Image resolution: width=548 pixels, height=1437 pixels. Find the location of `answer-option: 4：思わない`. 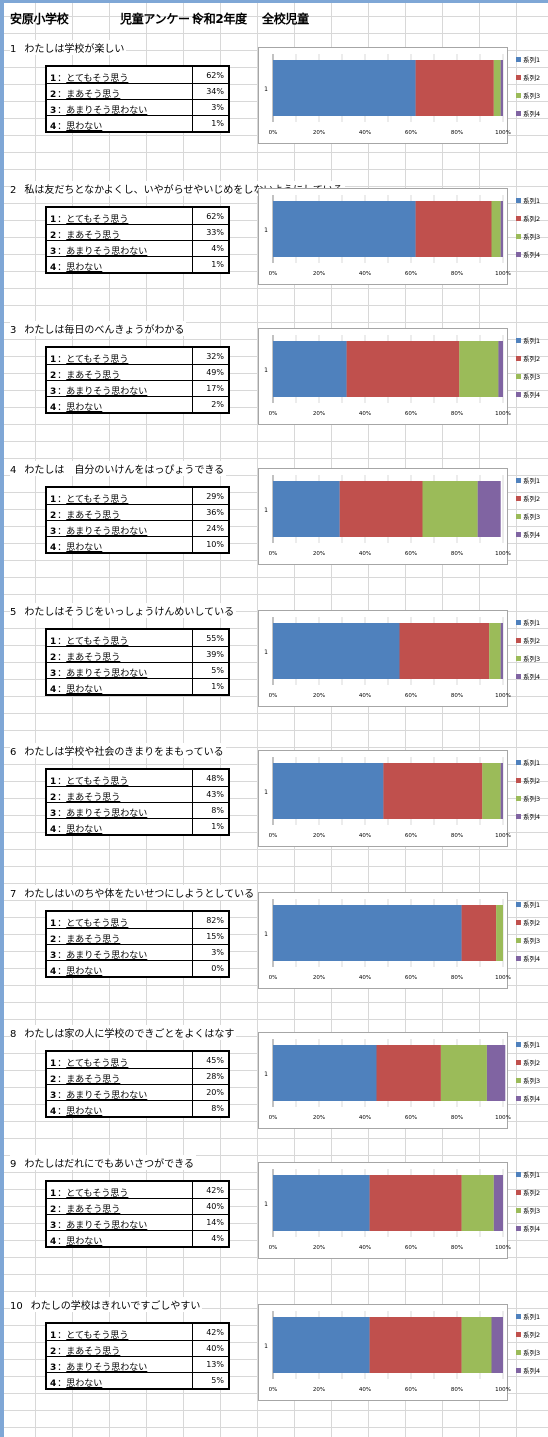

answer-option: 4：思わない is located at coordinates (76, 1110).